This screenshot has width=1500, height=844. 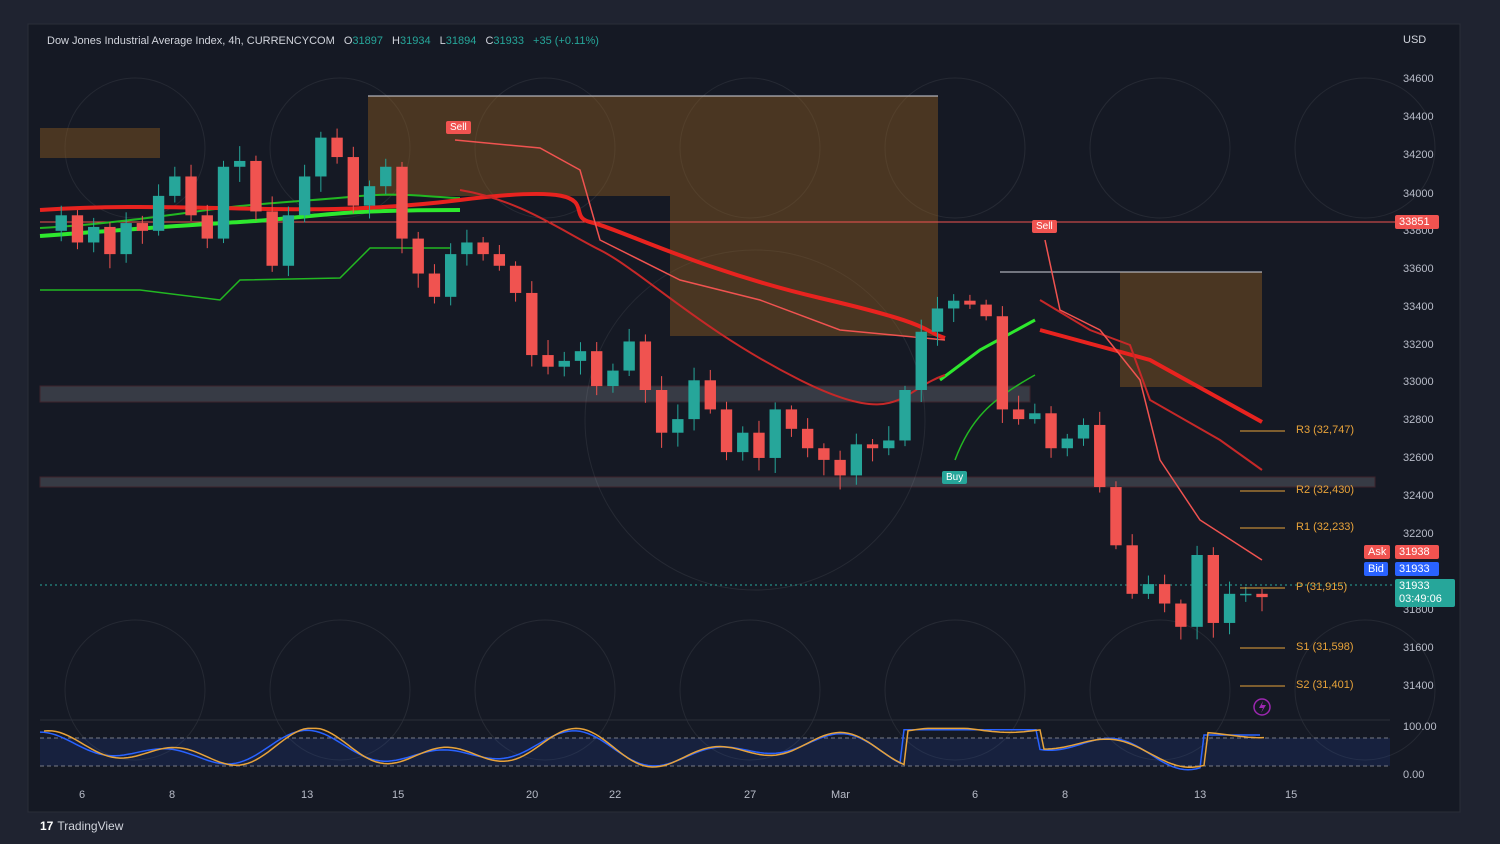 What do you see at coordinates (1377, 552) in the screenshot?
I see `ask-label: Ask` at bounding box center [1377, 552].